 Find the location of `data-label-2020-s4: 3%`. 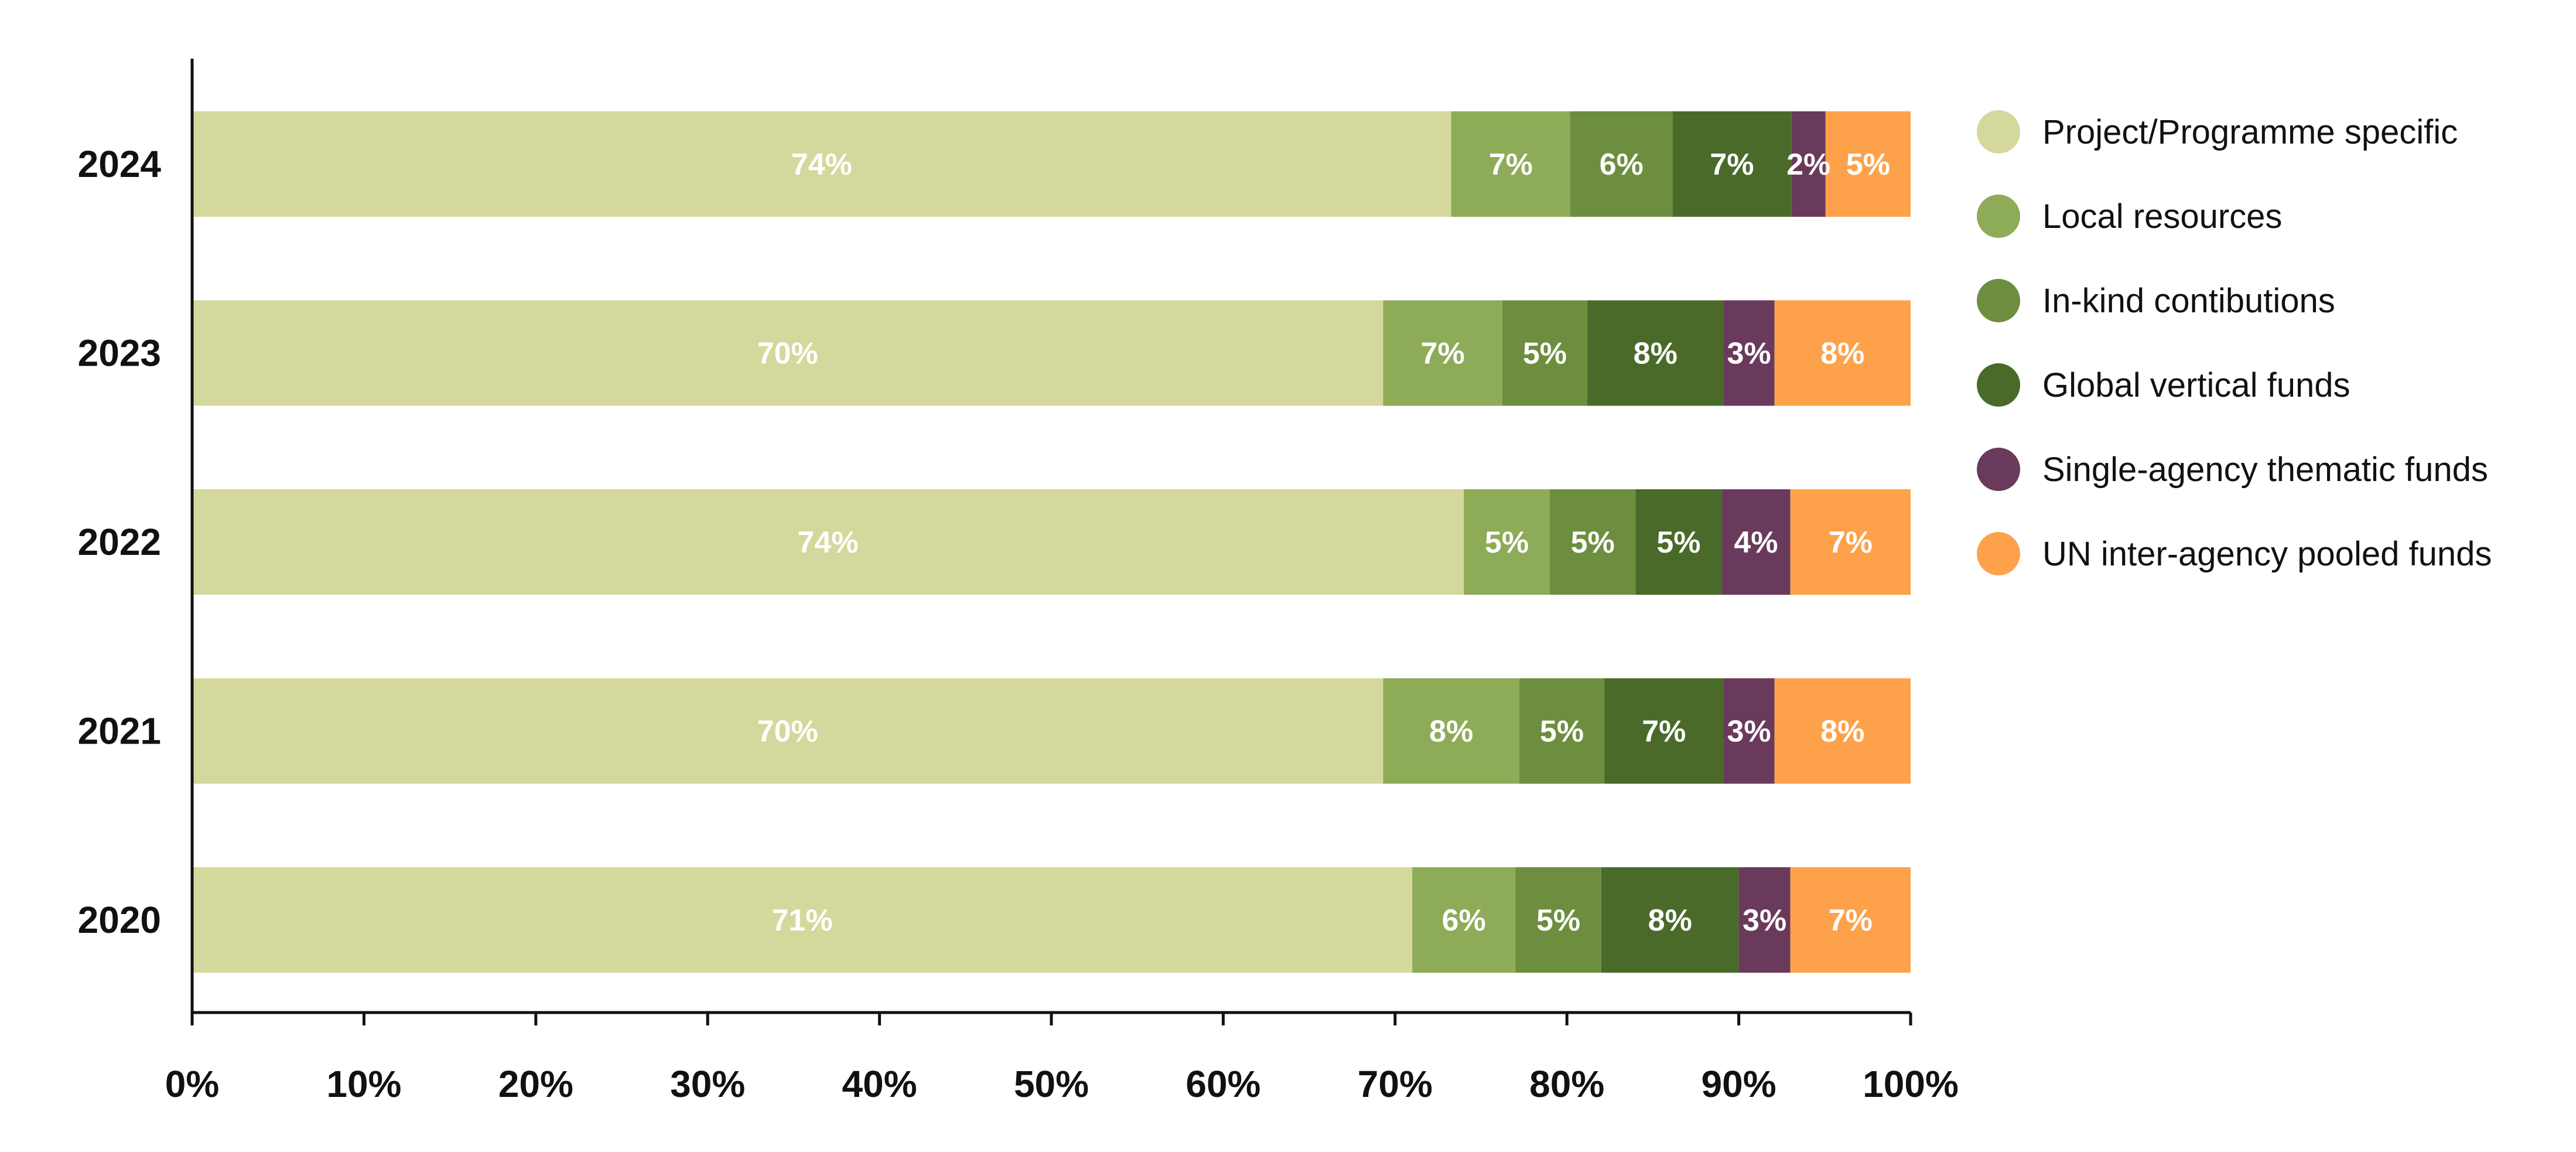

data-label-2020-s4: 3% is located at coordinates (1765, 921).